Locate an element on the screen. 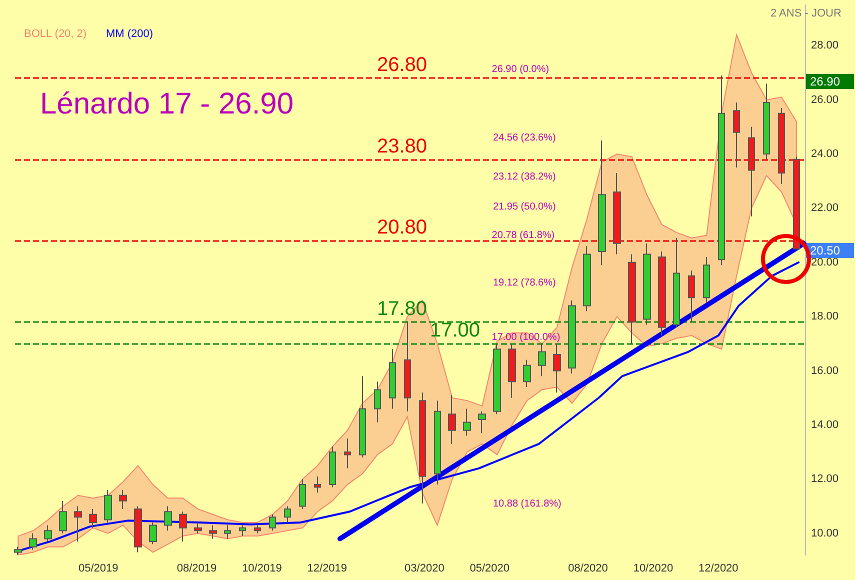  annotation: 17.00 (100.0%) is located at coordinates (526, 338).